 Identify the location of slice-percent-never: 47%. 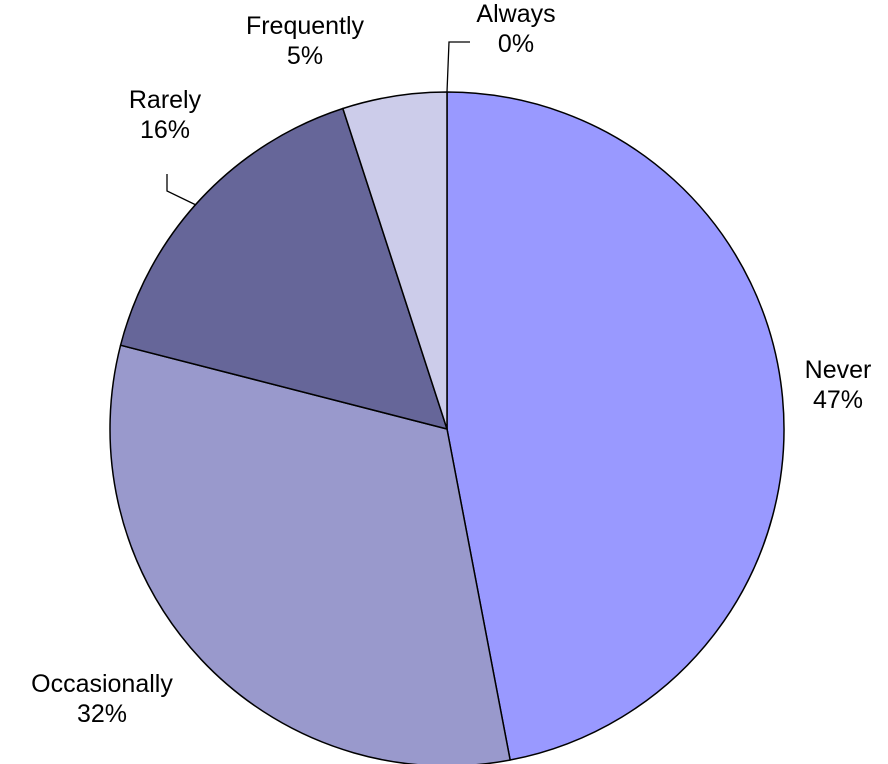
(838, 400).